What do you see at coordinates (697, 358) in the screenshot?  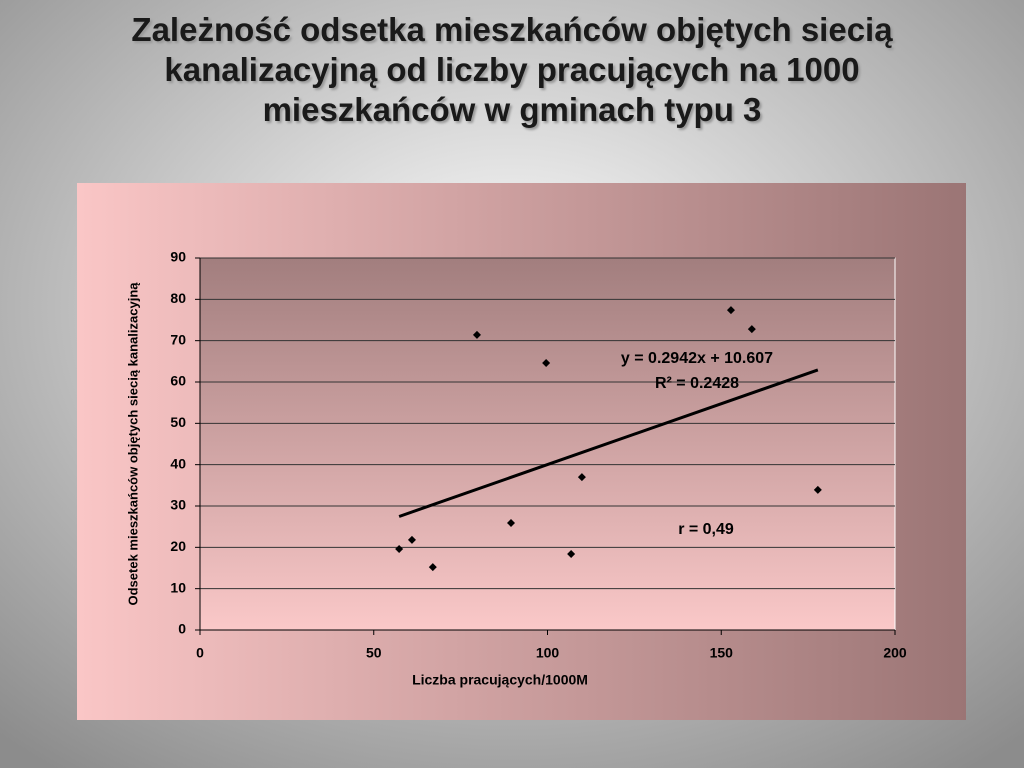 I see `trendline-equation: y = 0.2942x + 10.607` at bounding box center [697, 358].